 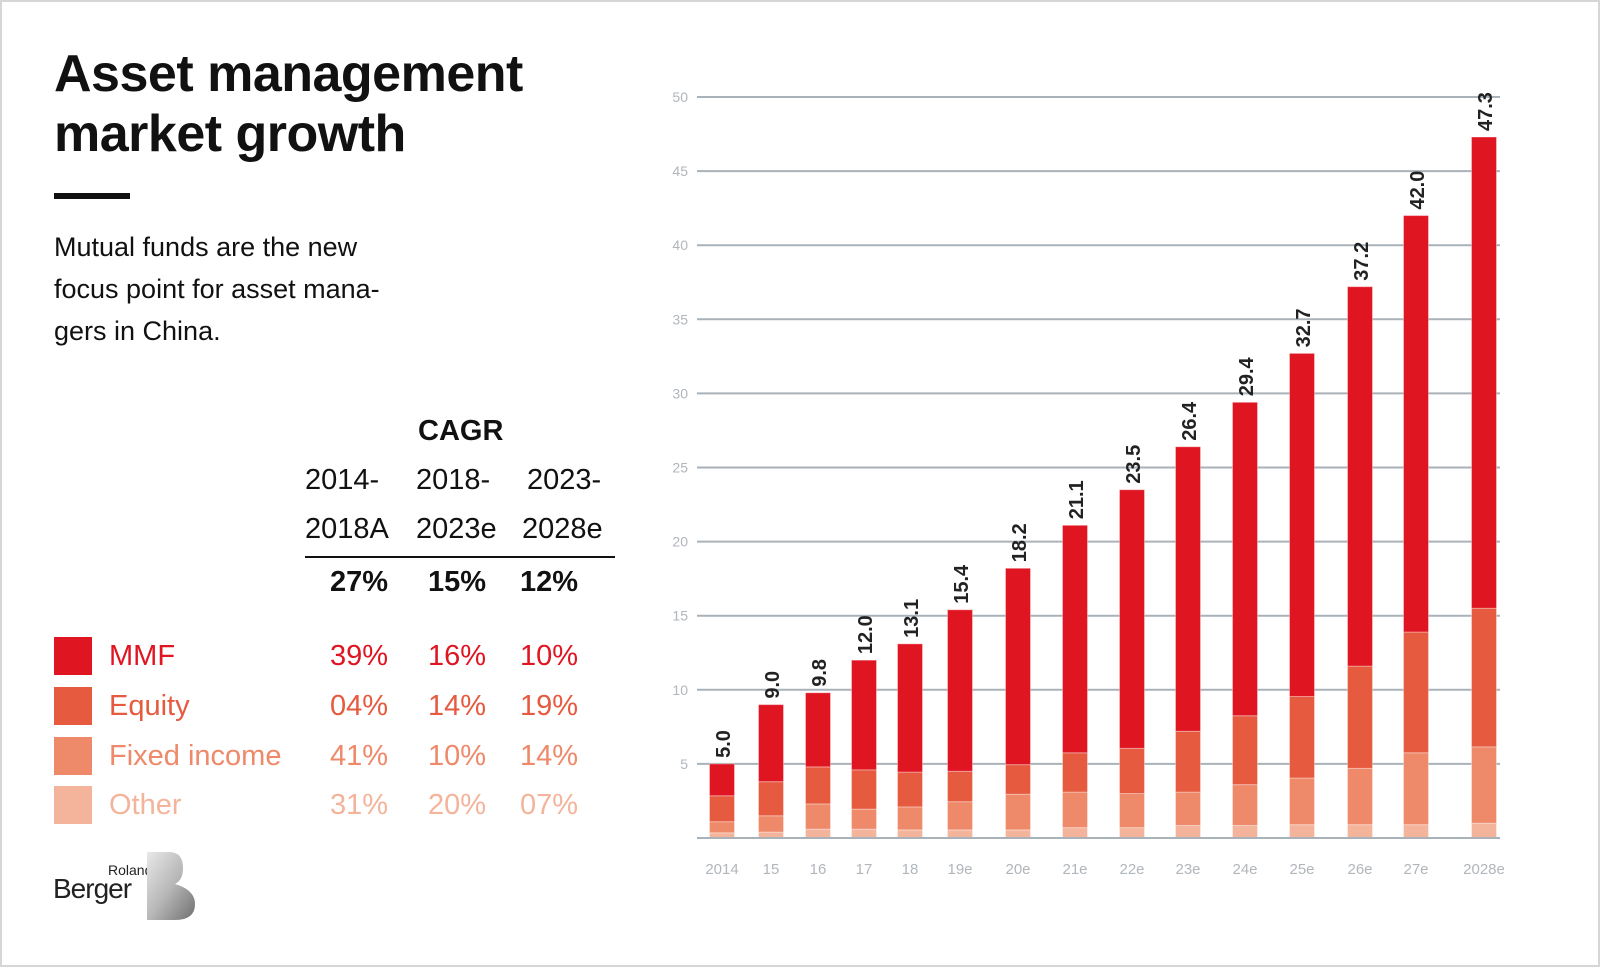 What do you see at coordinates (457, 805) in the screenshot?
I see `cagr-value: 20%` at bounding box center [457, 805].